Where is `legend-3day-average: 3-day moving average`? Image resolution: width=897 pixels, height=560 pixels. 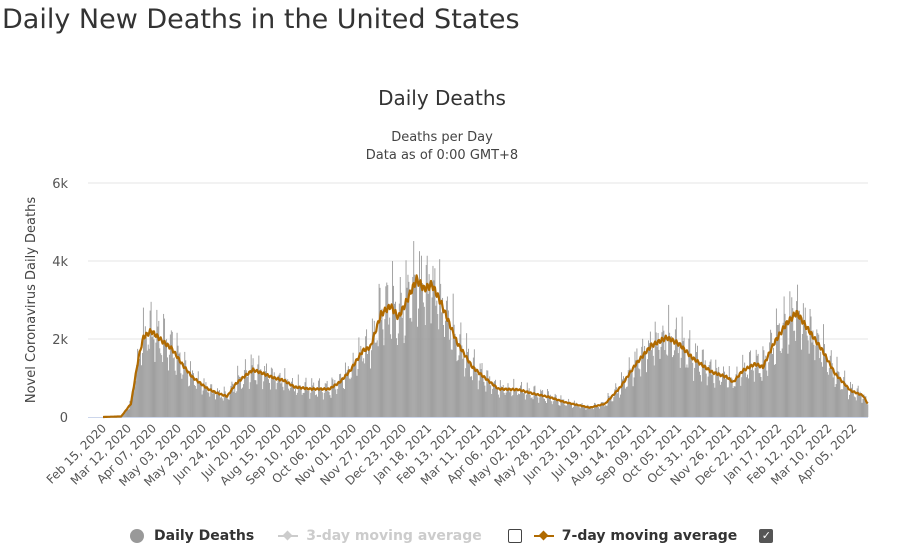 legend-3day-average: 3-day moving average is located at coordinates (380, 536).